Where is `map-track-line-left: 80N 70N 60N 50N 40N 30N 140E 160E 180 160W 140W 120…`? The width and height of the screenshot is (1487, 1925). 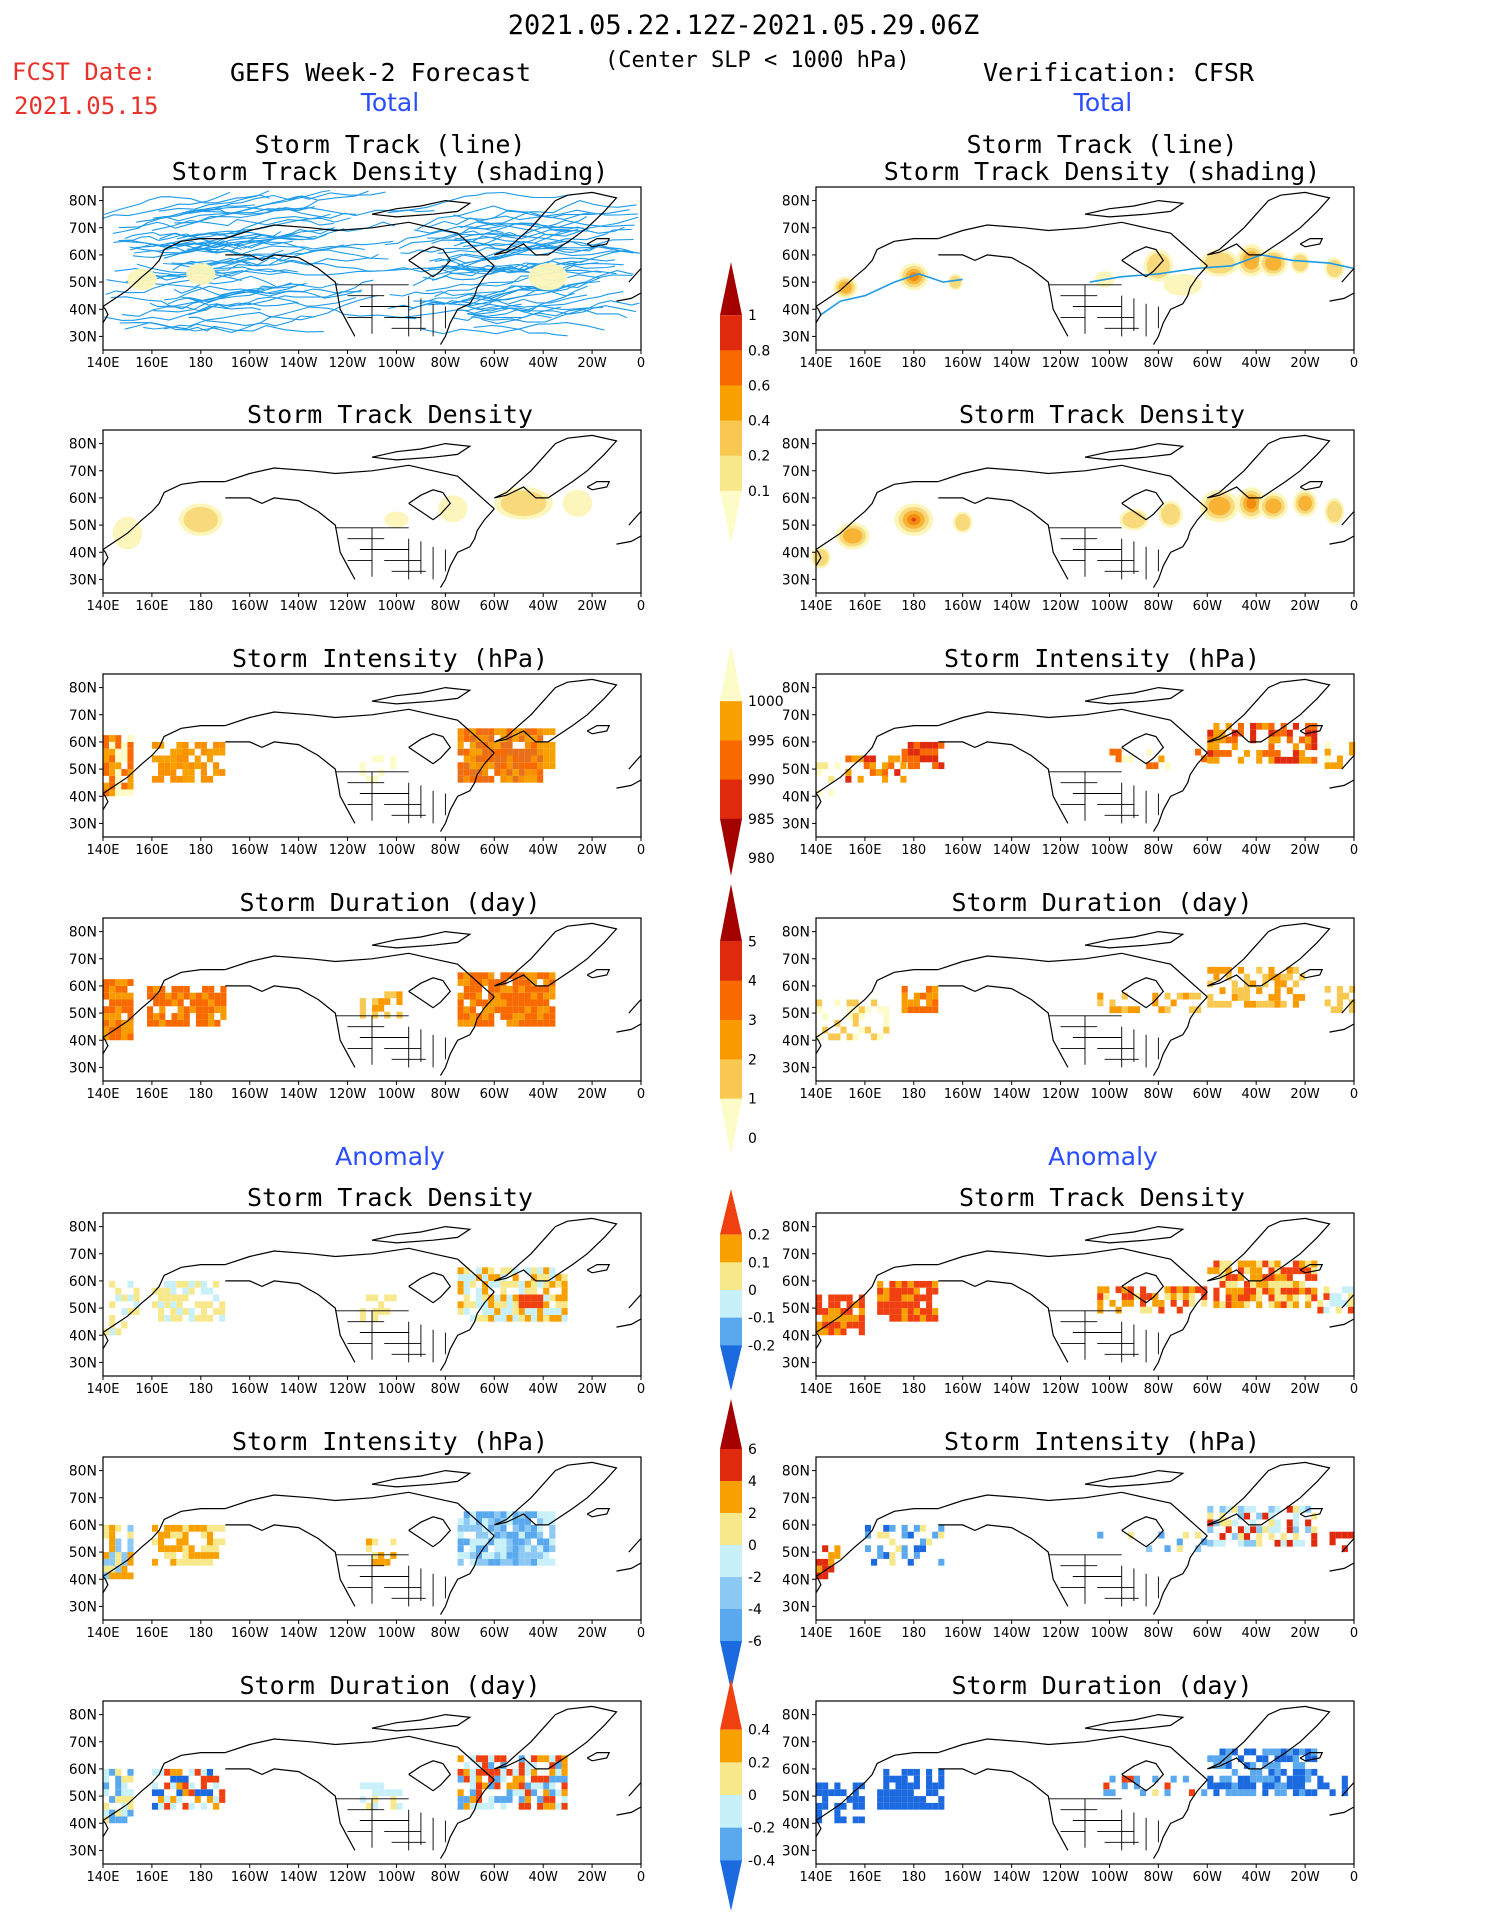 map-track-line-left: 80N 70N 60N 50N 40N 30N 140E 160E 180 160W 140W 120… is located at coordinates (357, 278).